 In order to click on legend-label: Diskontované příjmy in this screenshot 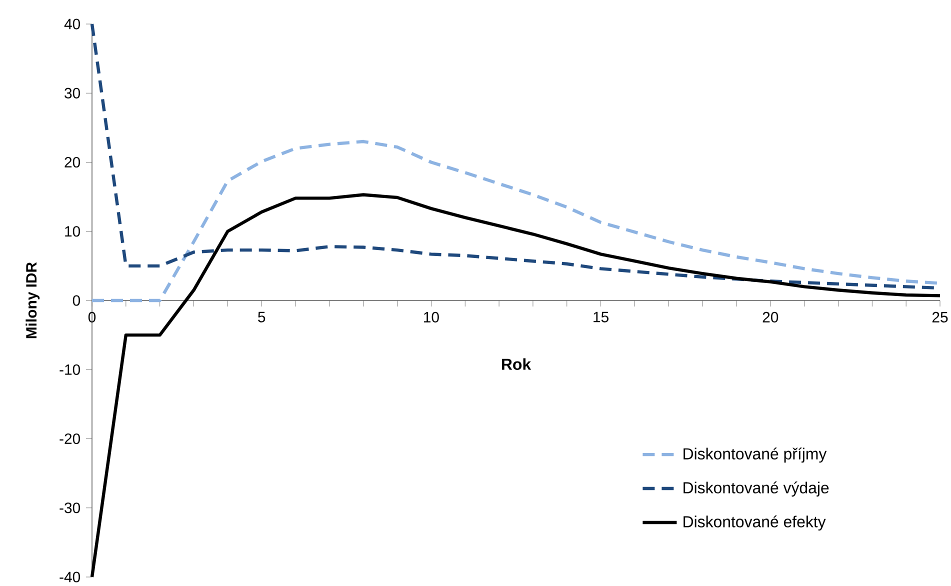, I will do `click(755, 455)`.